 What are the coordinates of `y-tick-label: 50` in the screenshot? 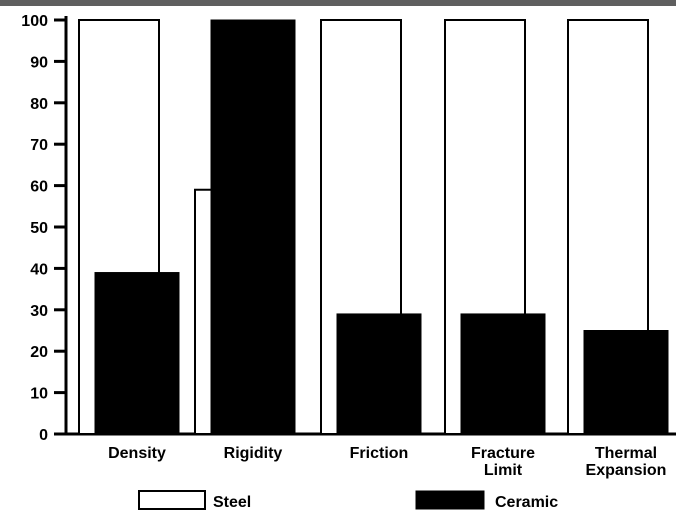 It's located at (39, 228).